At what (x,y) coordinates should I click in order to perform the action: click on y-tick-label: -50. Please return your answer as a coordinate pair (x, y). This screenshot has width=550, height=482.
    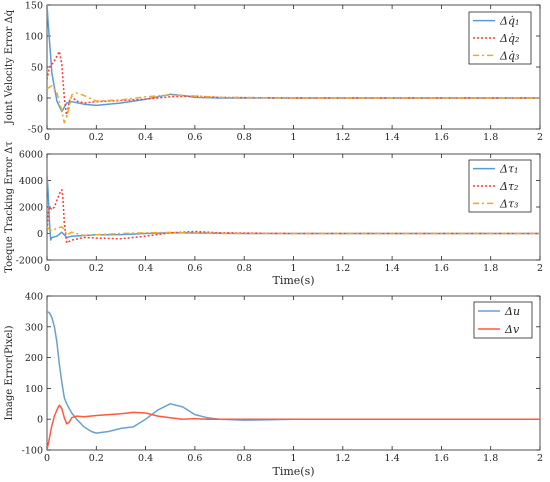
    Looking at the image, I should click on (35, 130).